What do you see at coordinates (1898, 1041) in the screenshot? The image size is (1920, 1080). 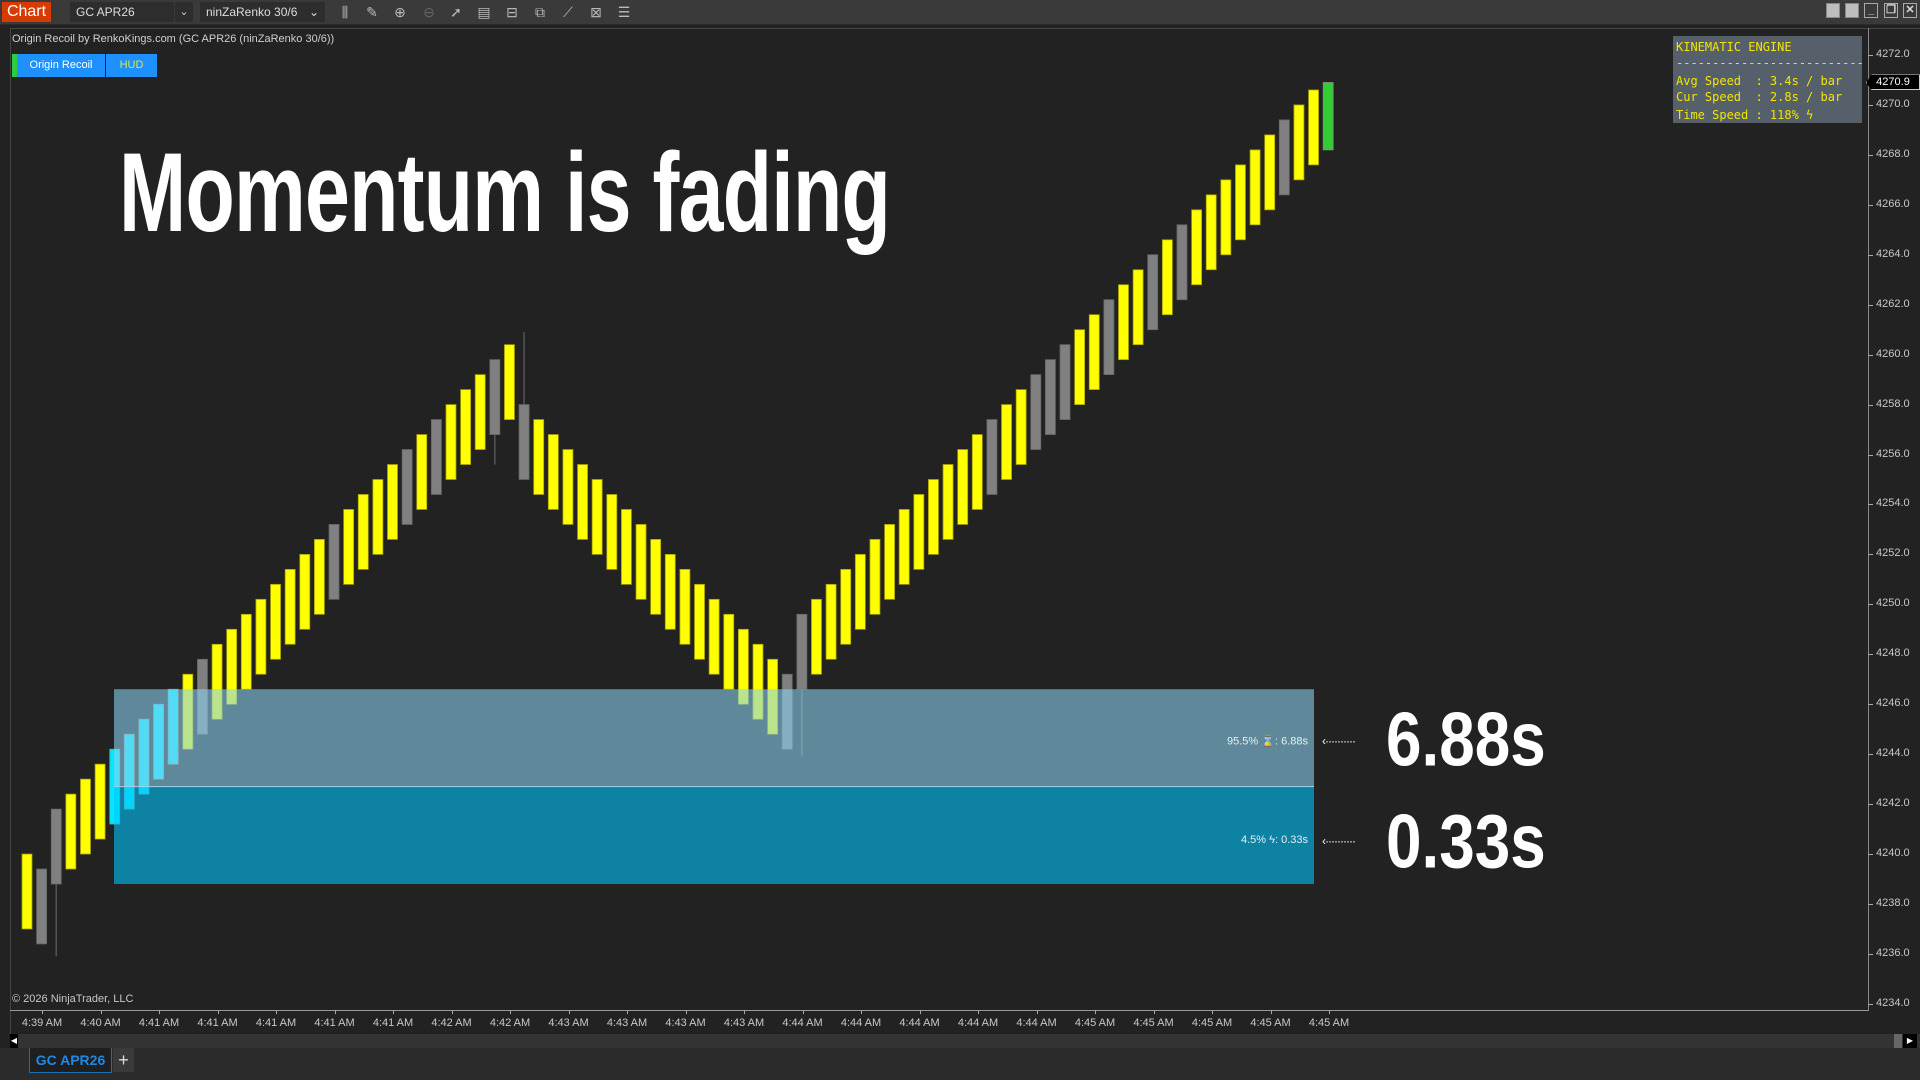 I see `scroll-thumb` at bounding box center [1898, 1041].